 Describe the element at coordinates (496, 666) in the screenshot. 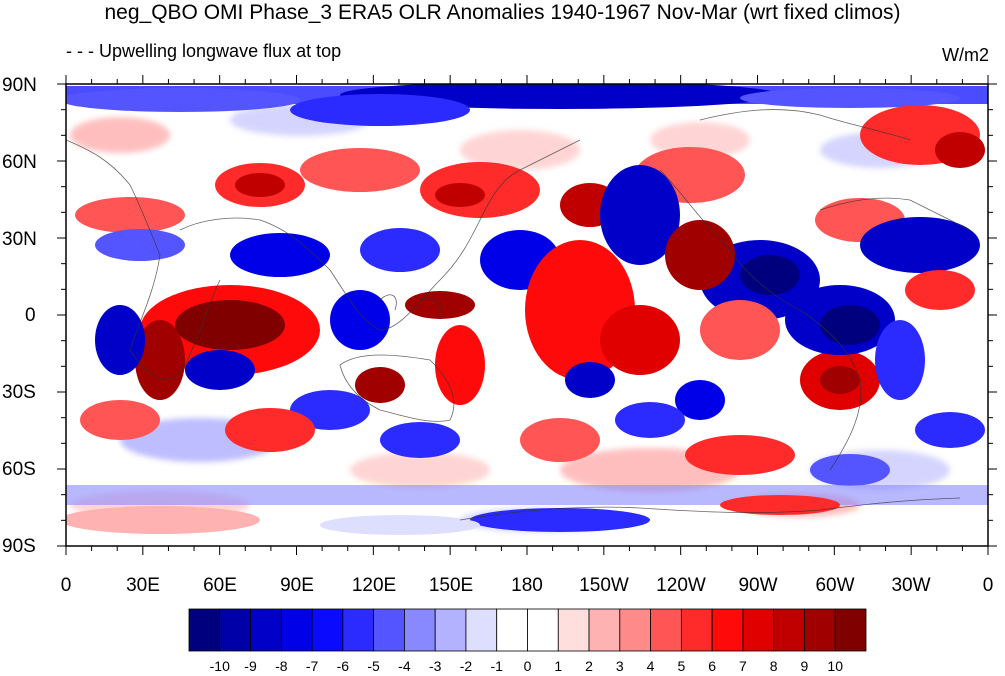

I see `colorbar-tick-label: -1` at that location.